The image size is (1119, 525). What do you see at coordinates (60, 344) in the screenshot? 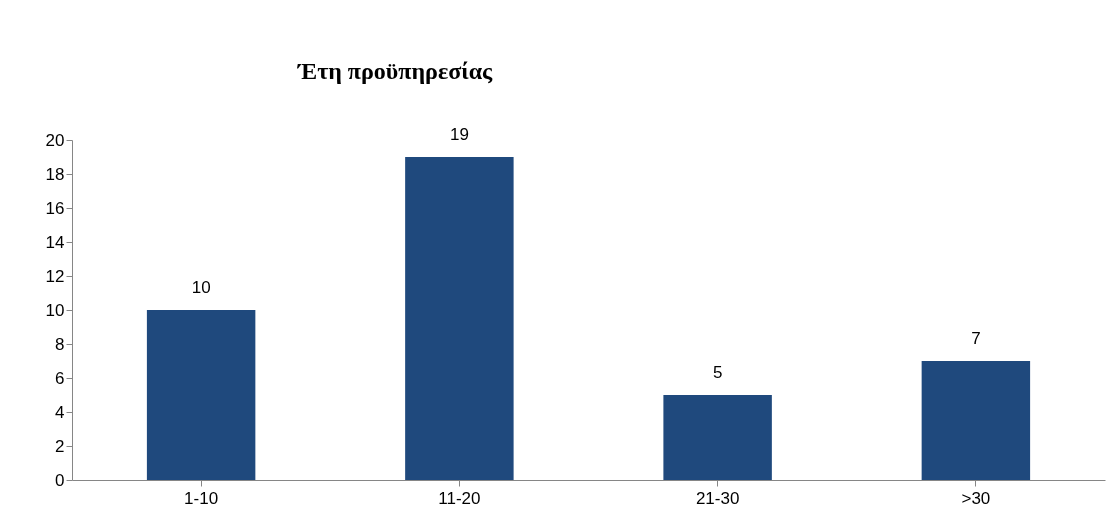
I see `y-tick-label: 8` at bounding box center [60, 344].